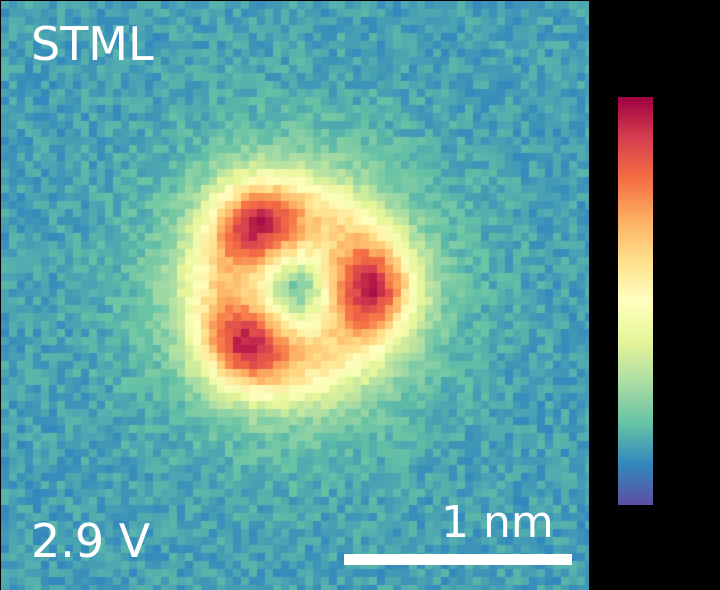 This screenshot has height=590, width=720. Describe the element at coordinates (497, 522) in the screenshot. I see `scale-bar-label: 1 nm` at that location.